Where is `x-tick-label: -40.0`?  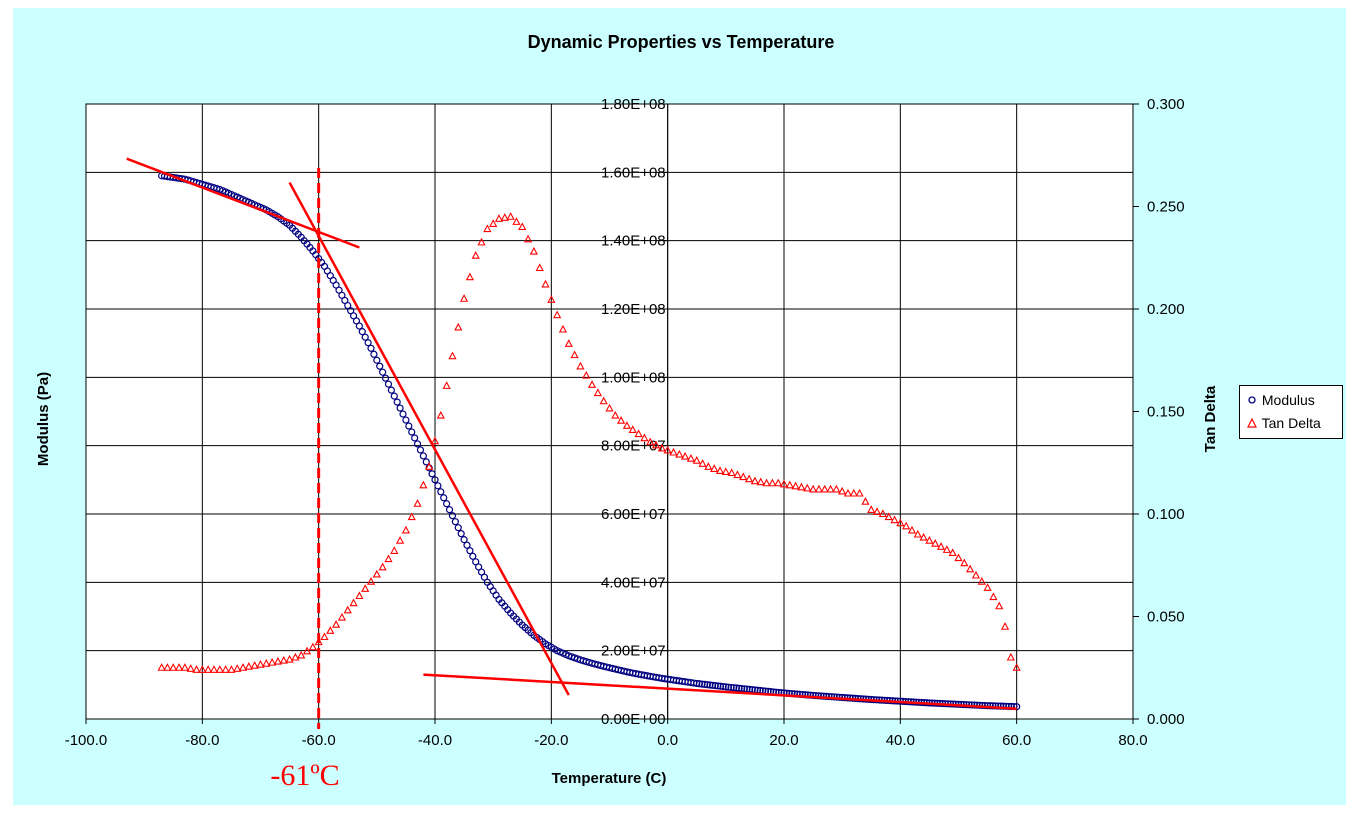 x-tick-label: -40.0 is located at coordinates (435, 740).